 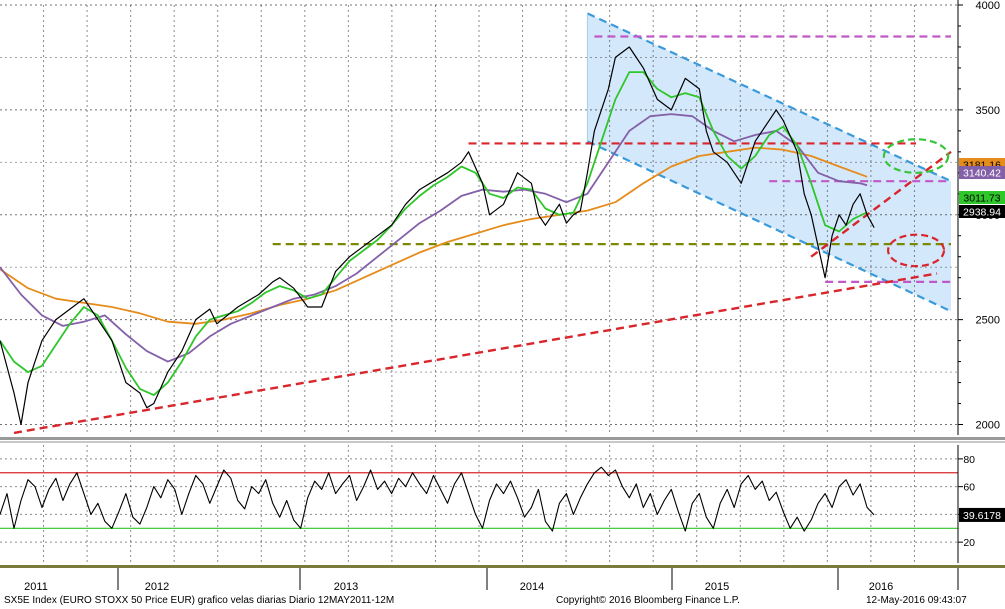 I want to click on last-value-text: 3140.42, so click(x=982, y=174).